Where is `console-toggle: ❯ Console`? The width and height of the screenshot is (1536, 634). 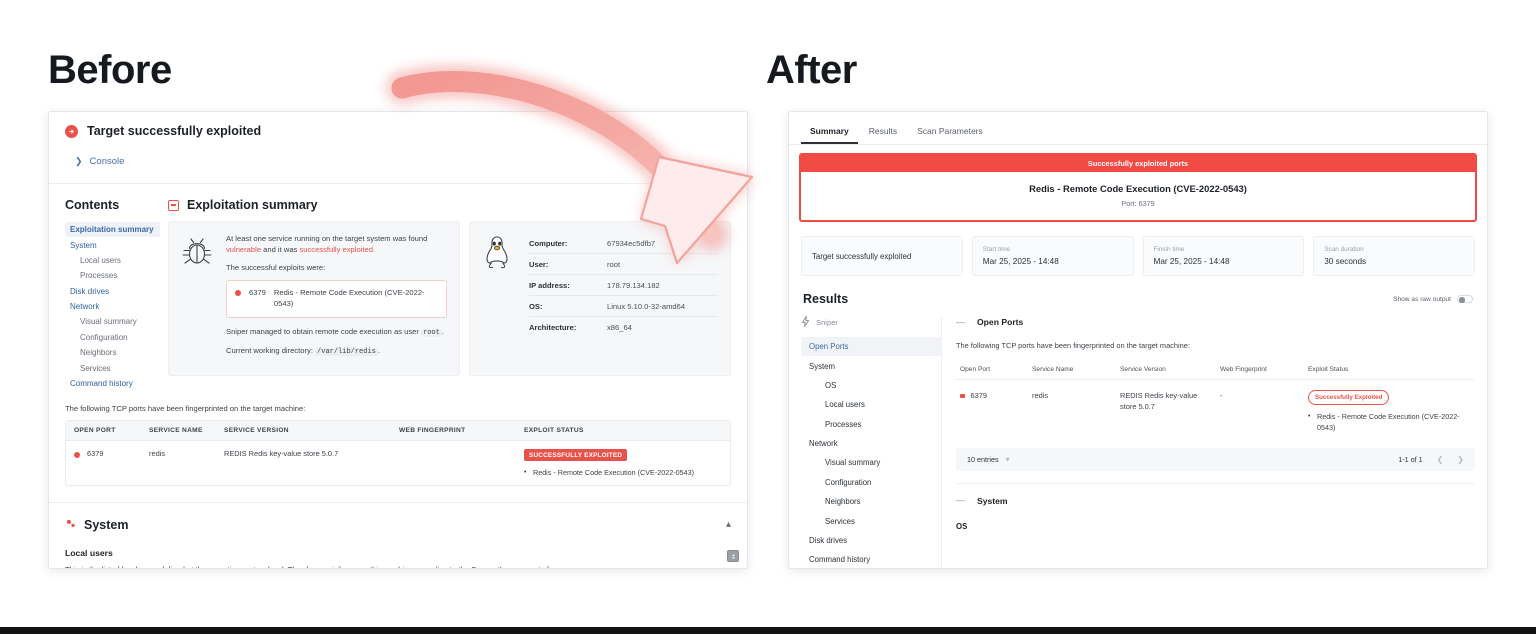 console-toggle: ❯ Console is located at coordinates (398, 152).